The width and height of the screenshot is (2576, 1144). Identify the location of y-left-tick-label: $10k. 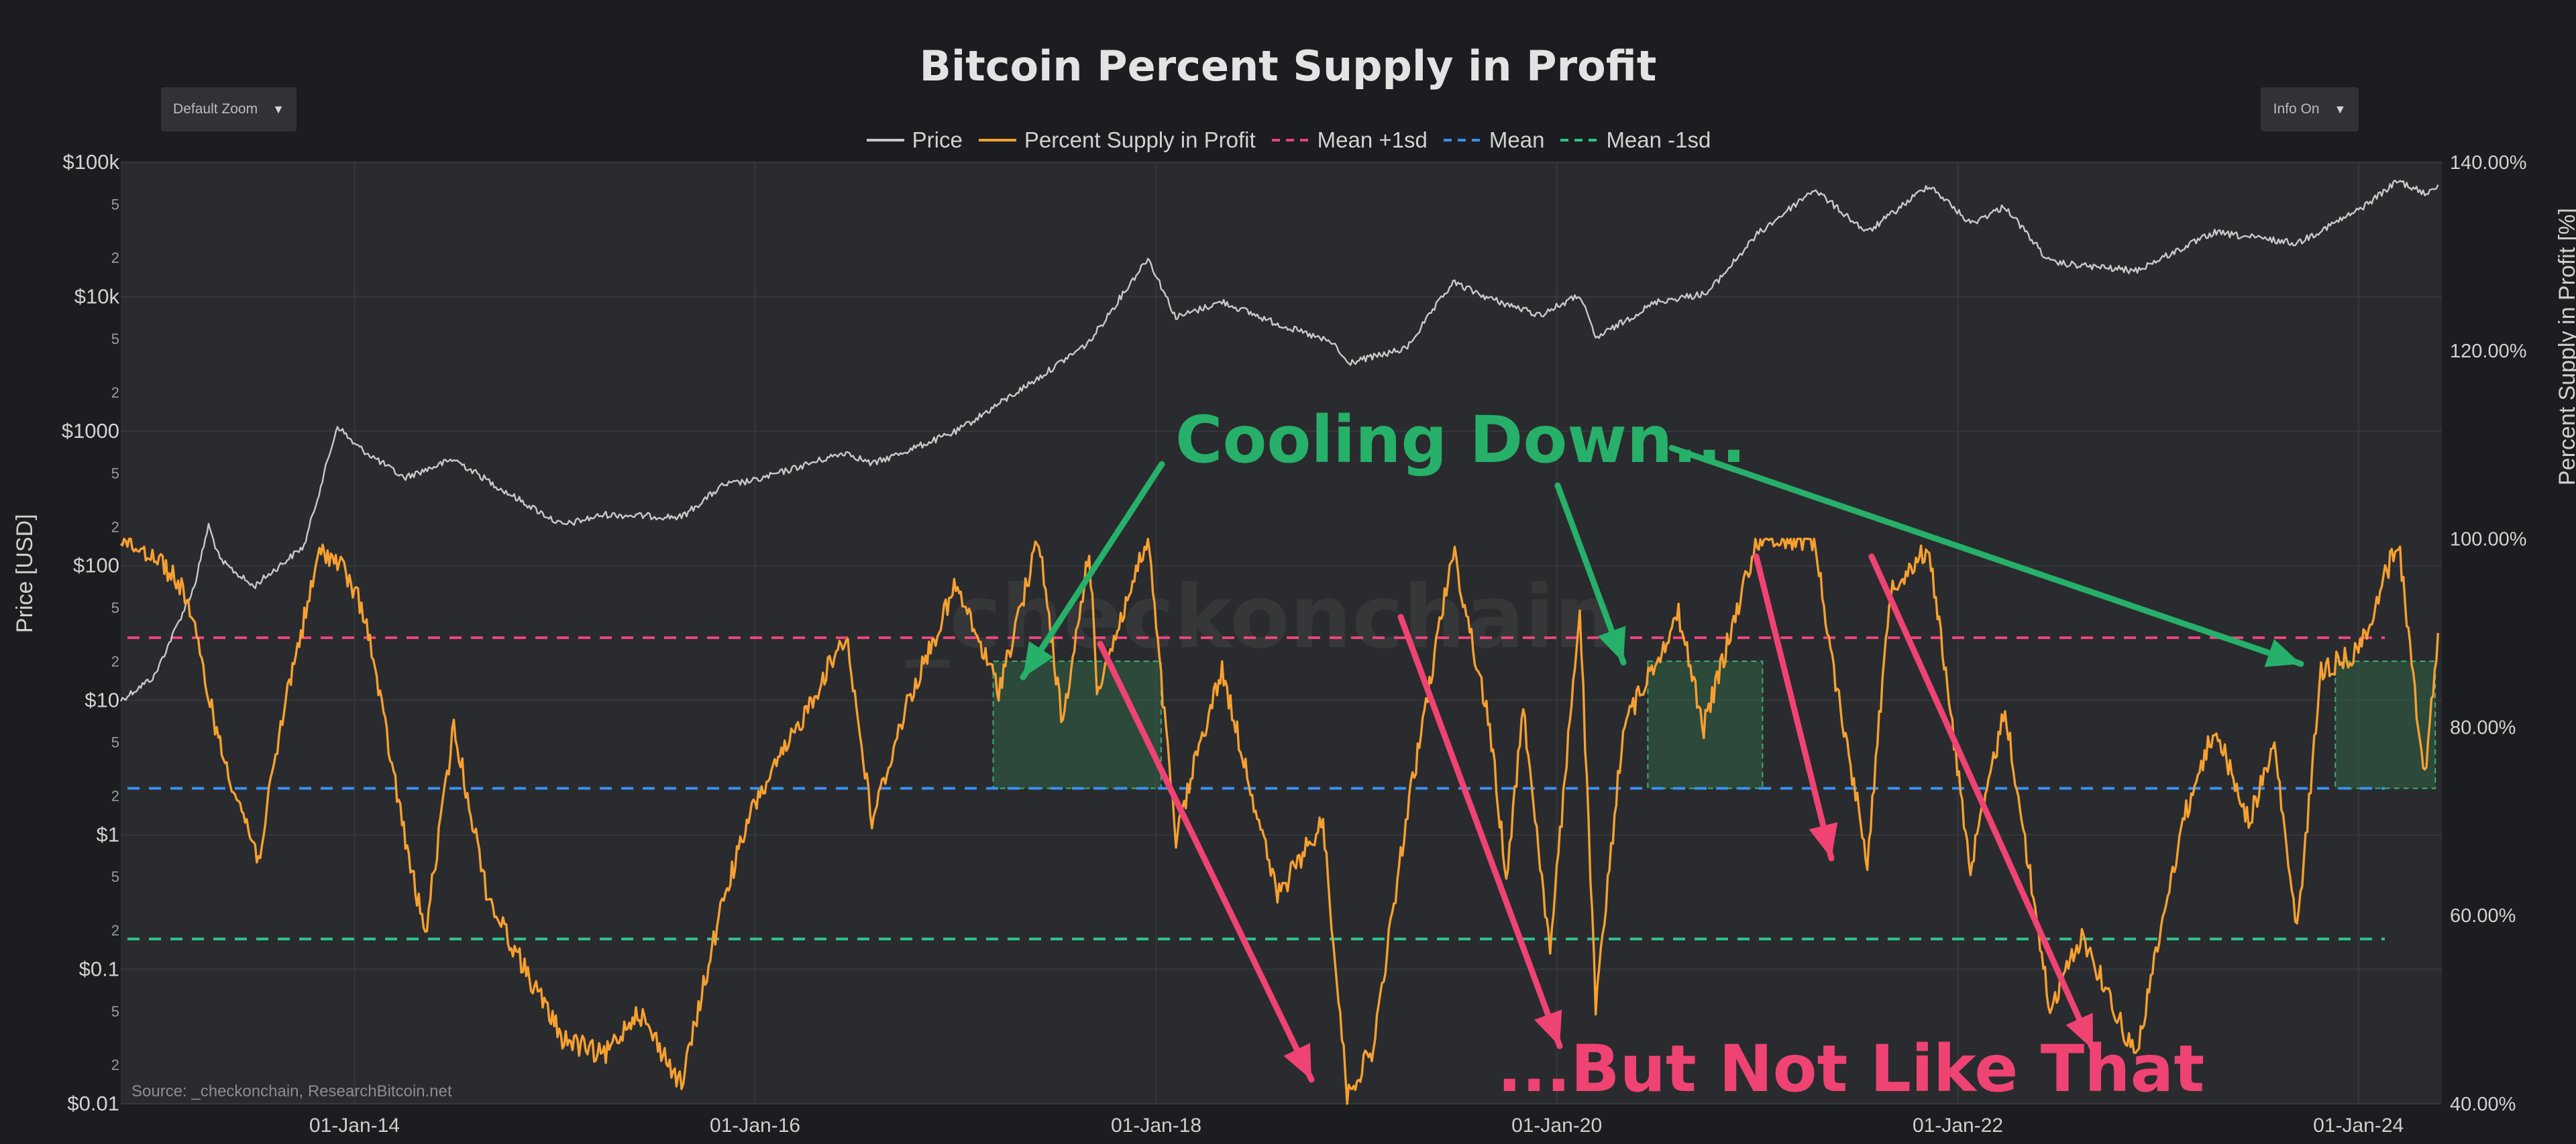
(97, 297).